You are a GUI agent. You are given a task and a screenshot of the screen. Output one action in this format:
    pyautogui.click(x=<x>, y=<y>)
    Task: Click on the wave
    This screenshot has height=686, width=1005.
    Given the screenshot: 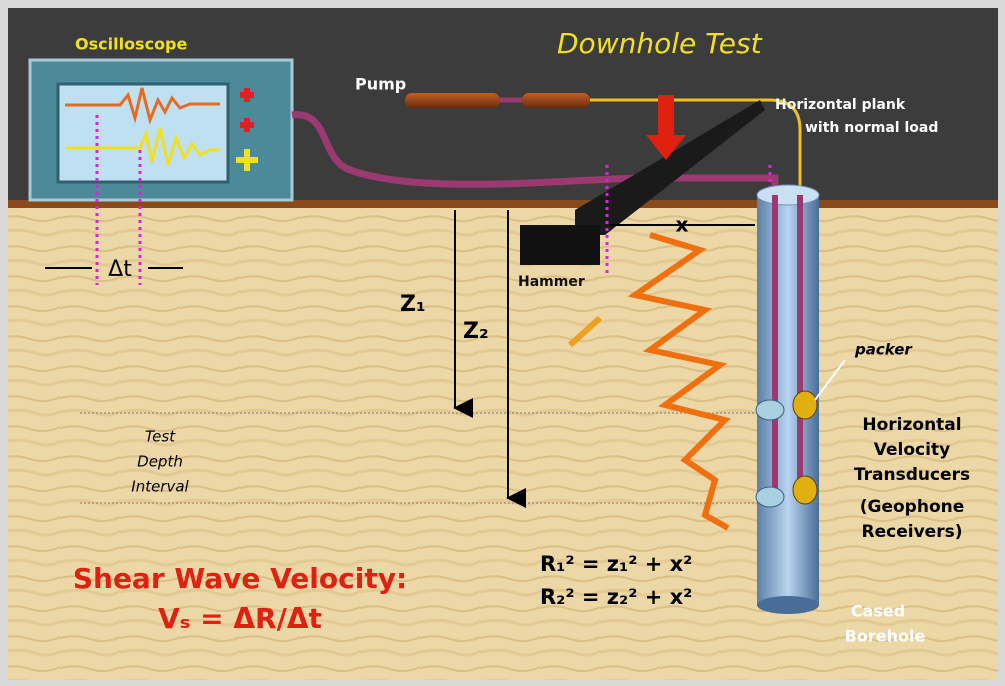 What is the action you would take?
    pyautogui.click(x=679, y=381)
    